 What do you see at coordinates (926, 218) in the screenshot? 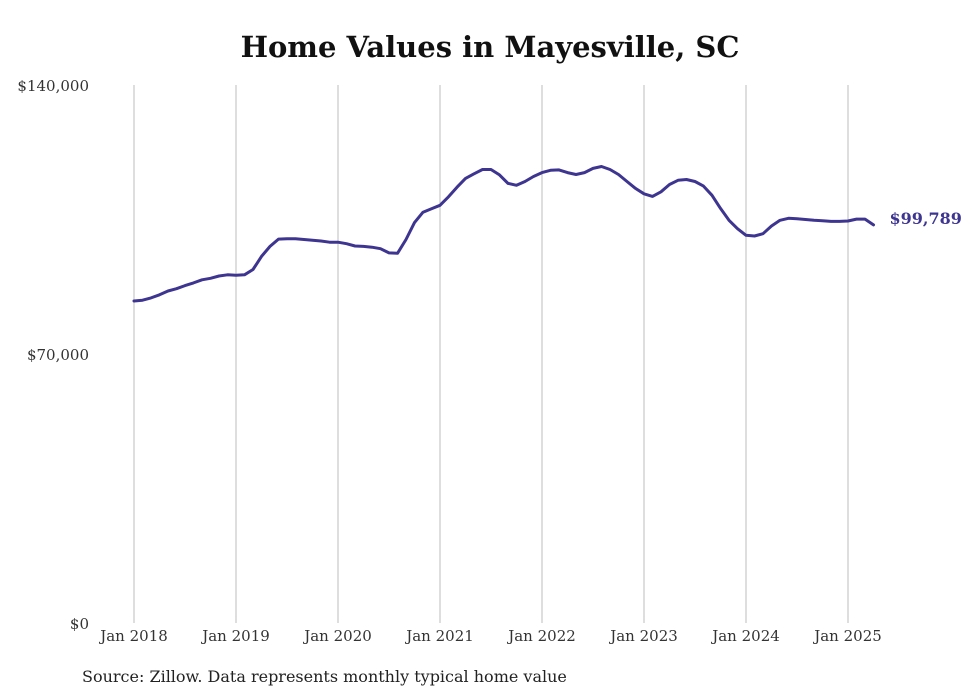
I see `last-value-label: $99,789` at bounding box center [926, 218].